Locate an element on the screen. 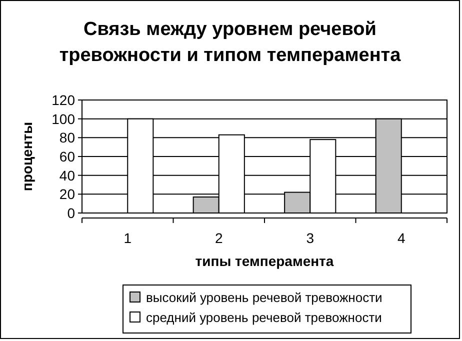 The image size is (462, 341). legend-label: средний уровень речевой тревожности is located at coordinates (264, 317).